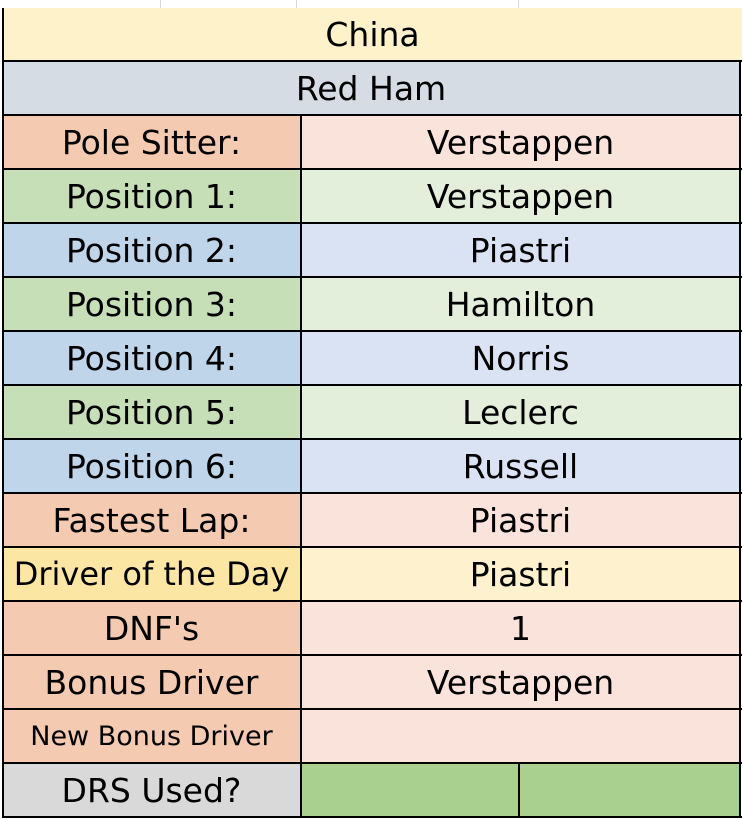 The height and width of the screenshot is (820, 742). What do you see at coordinates (151, 628) in the screenshot?
I see `row-label-dnfs: DNF's` at bounding box center [151, 628].